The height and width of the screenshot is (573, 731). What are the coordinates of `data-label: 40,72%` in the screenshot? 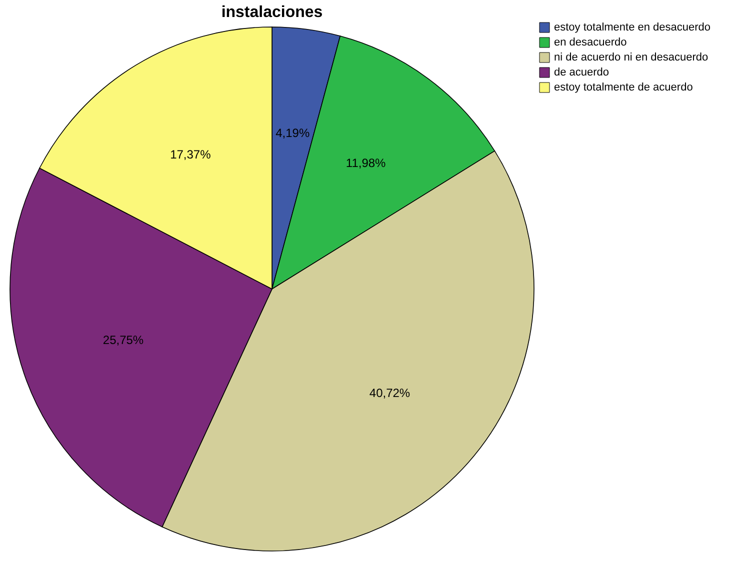 It's located at (389, 393).